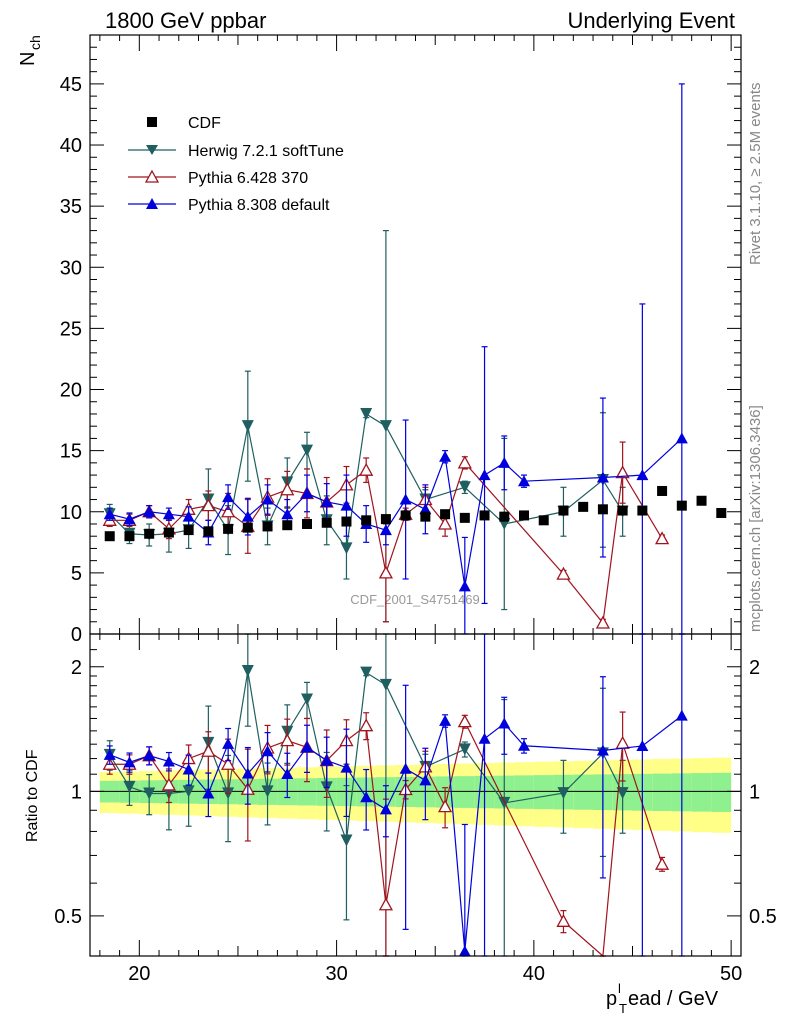 This screenshot has height=1024, width=786. What do you see at coordinates (755, 518) in the screenshot?
I see `mcplots-label: mcplots.cern.ch [arXiv:1306.3436]` at bounding box center [755, 518].